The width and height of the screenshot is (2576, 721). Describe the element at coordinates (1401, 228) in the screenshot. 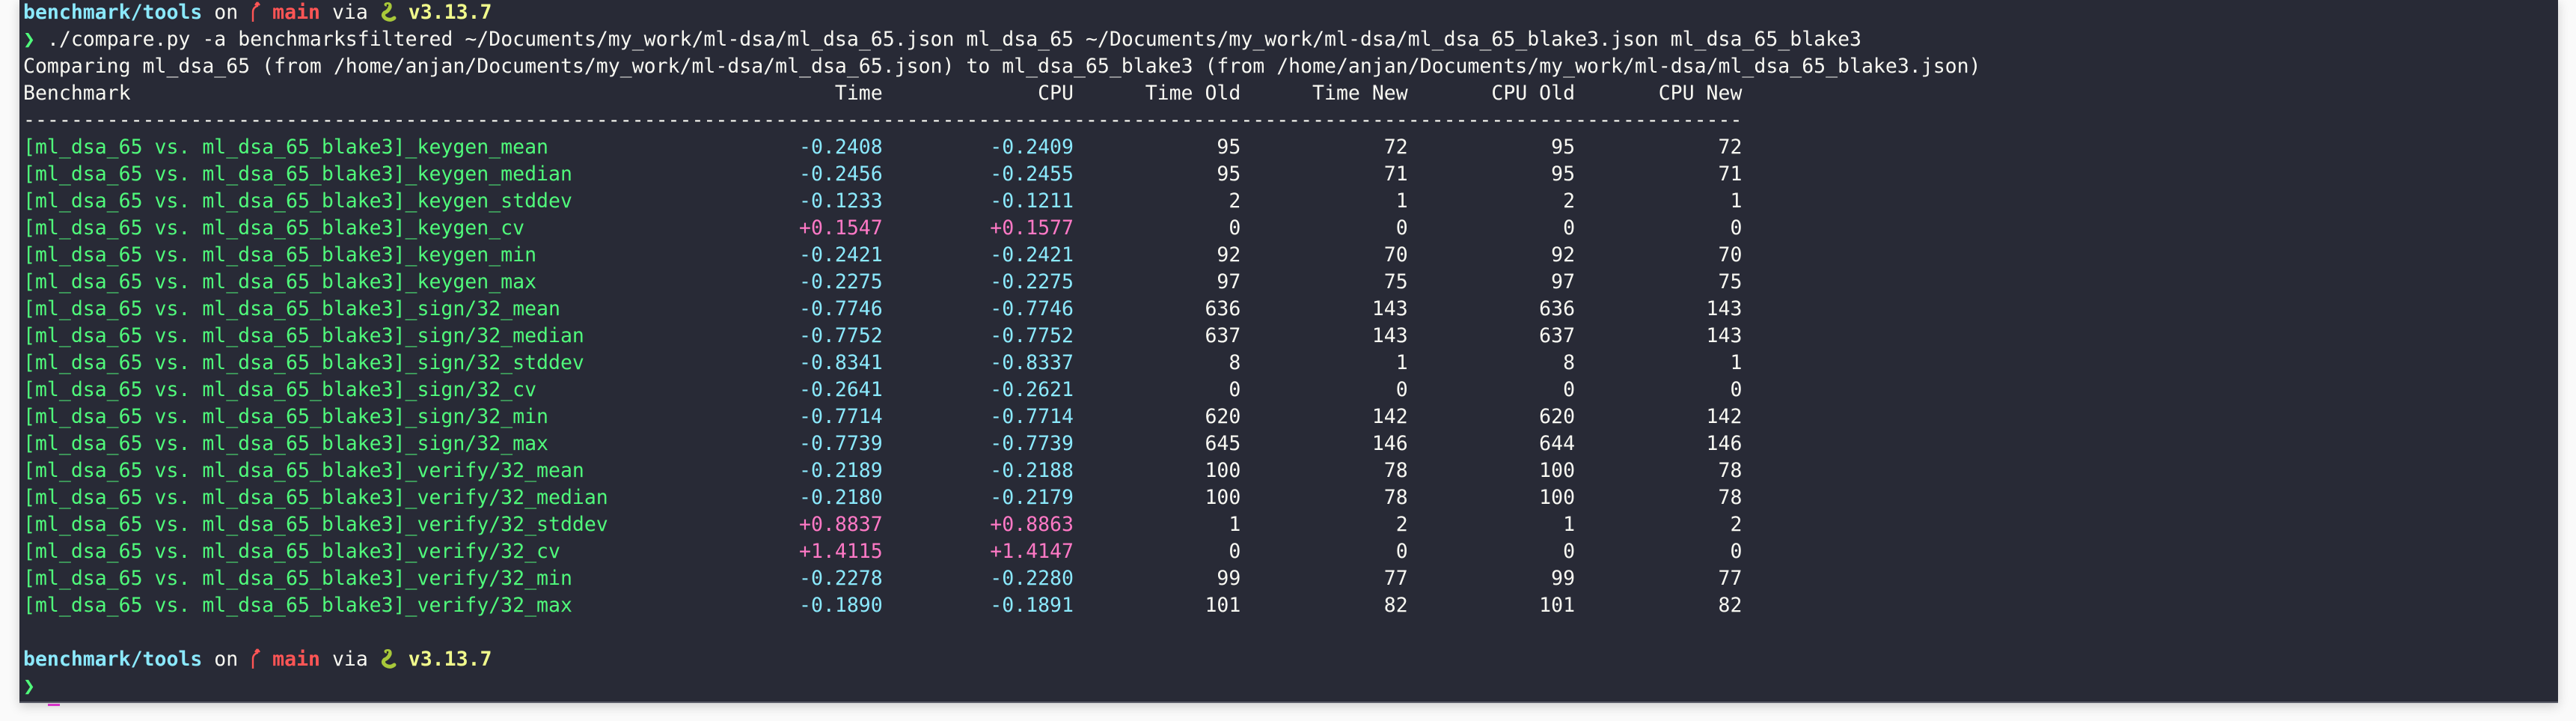

I see `cell-time-new: 0` at that location.